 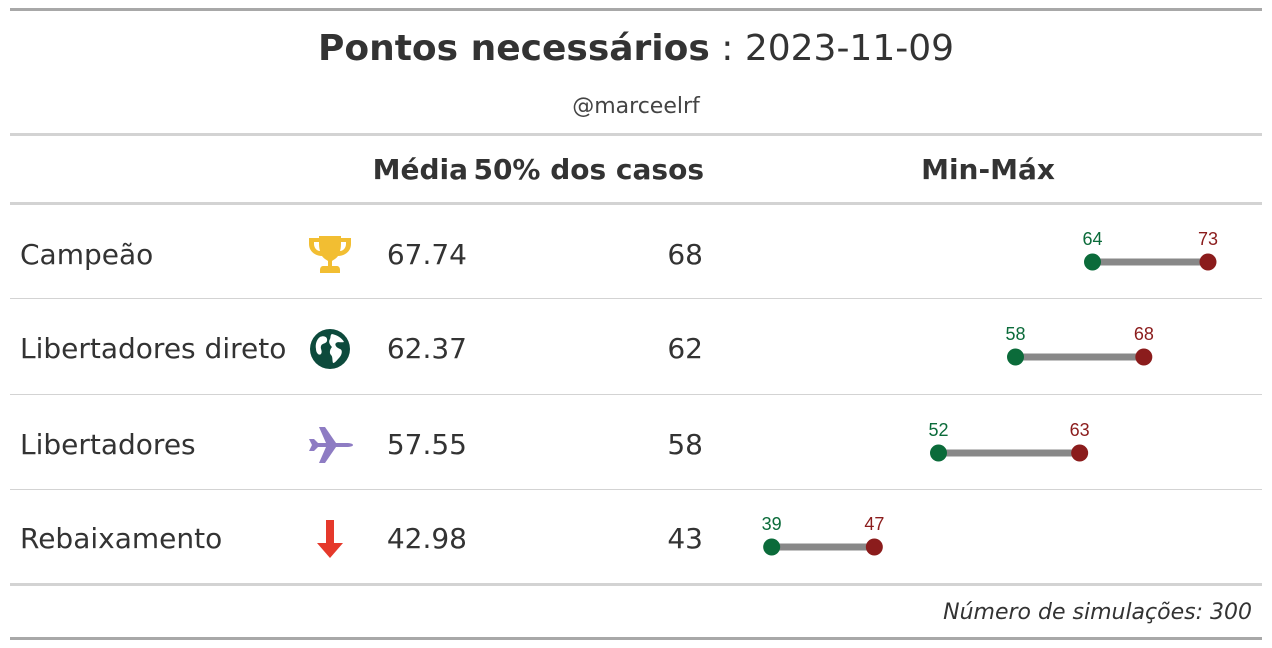 What do you see at coordinates (588, 169) in the screenshot?
I see `header-50-percent: 50% dos casos` at bounding box center [588, 169].